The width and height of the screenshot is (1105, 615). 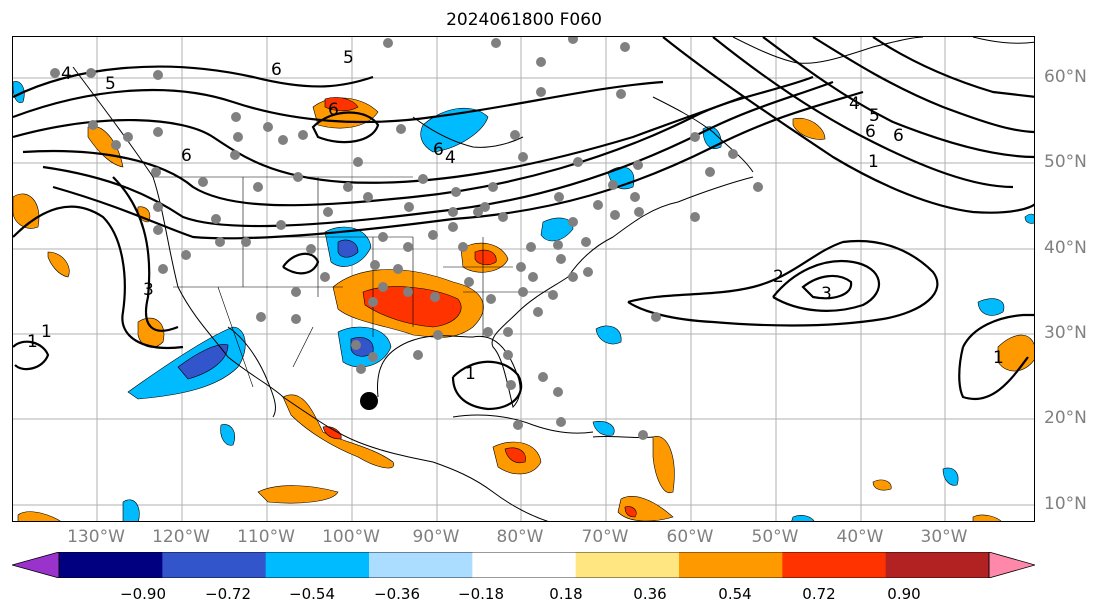 What do you see at coordinates (181, 537) in the screenshot?
I see `longitude-label: 120°W` at bounding box center [181, 537].